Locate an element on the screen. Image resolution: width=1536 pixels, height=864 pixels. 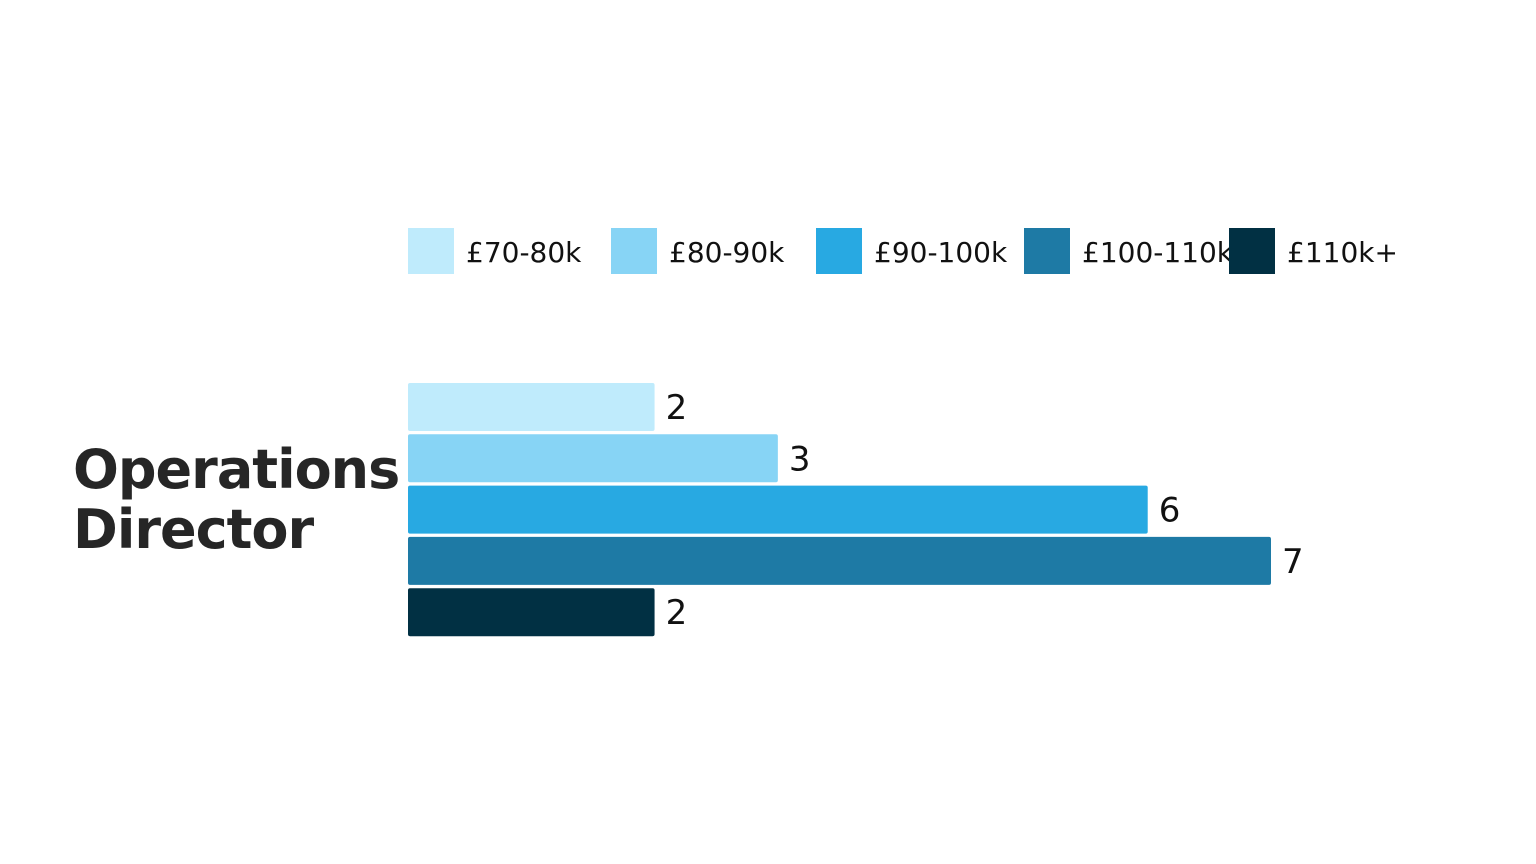
chart-legend: £70-80k £80-90k £90-100k £100-110k £110k+ is located at coordinates (903, 251).